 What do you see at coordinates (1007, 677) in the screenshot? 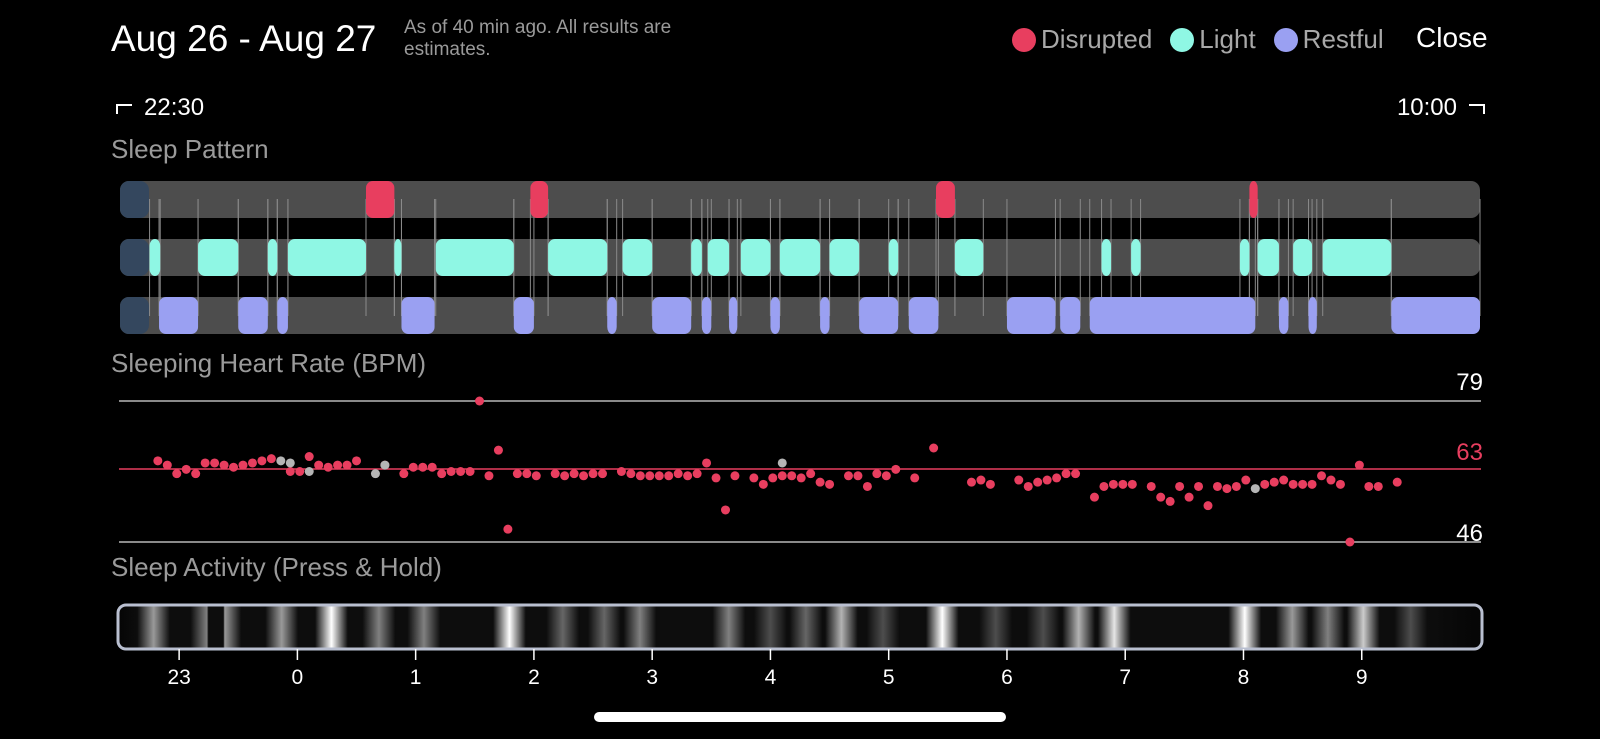
I see `axis-tick-label: 6` at bounding box center [1007, 677].